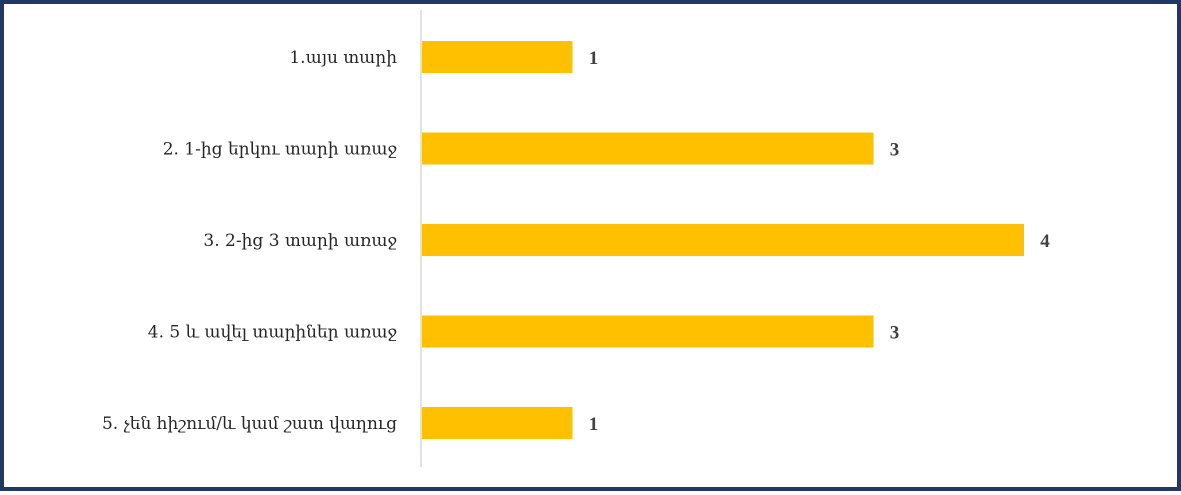 This screenshot has width=1181, height=495. I want to click on category-label-2: 2. 1-ից երկու տարի առաջ, so click(280, 150).